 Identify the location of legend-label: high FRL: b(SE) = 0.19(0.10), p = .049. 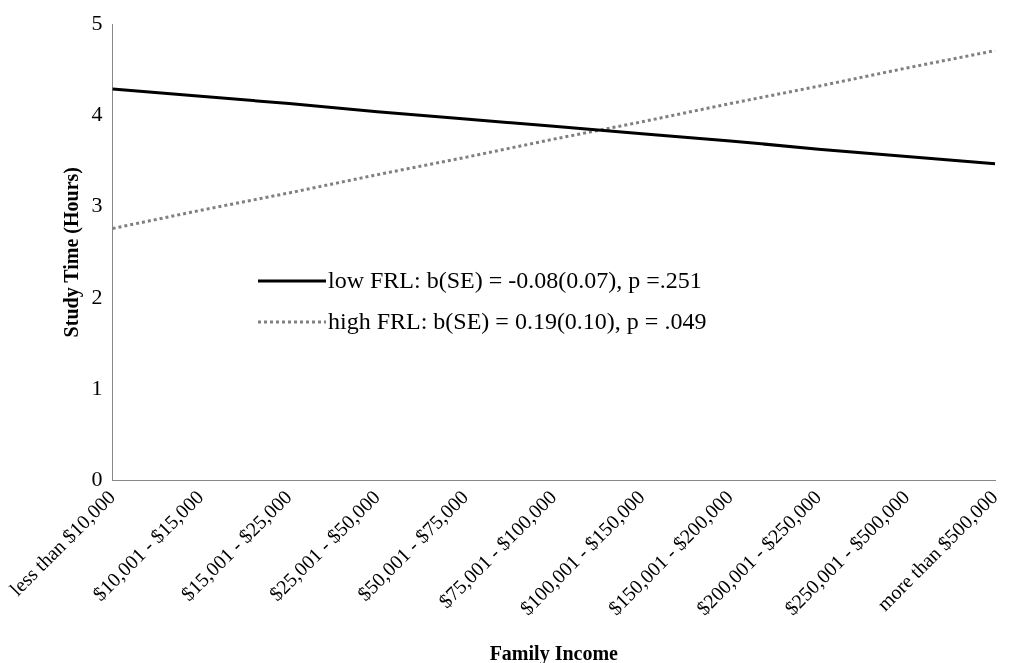
(517, 321).